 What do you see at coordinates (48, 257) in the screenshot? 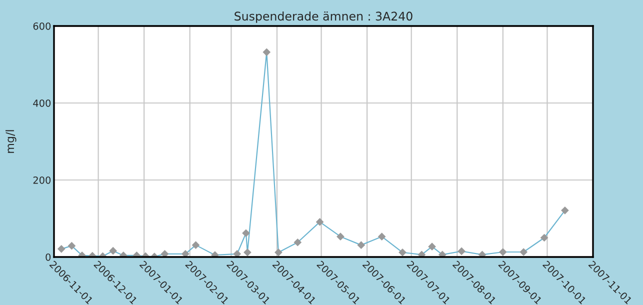
I see `y-tick-label: 0` at bounding box center [48, 257].